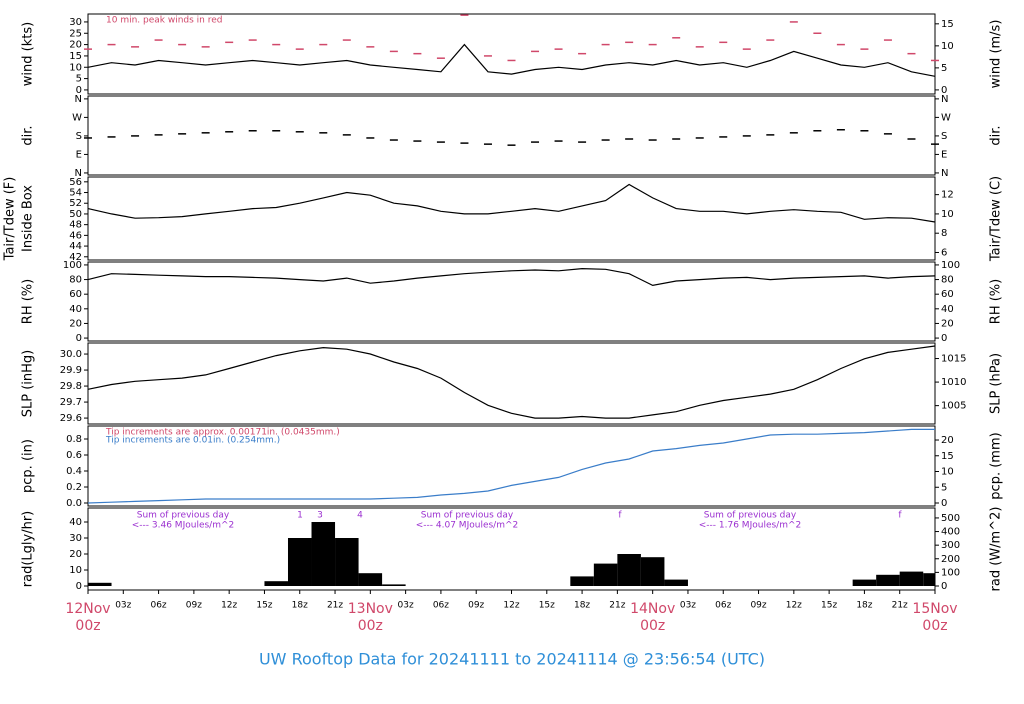 Image resolution: width=1024 pixels, height=704 pixels. What do you see at coordinates (75, 280) in the screenshot?
I see `y-tick-label: 80` at bounding box center [75, 280].